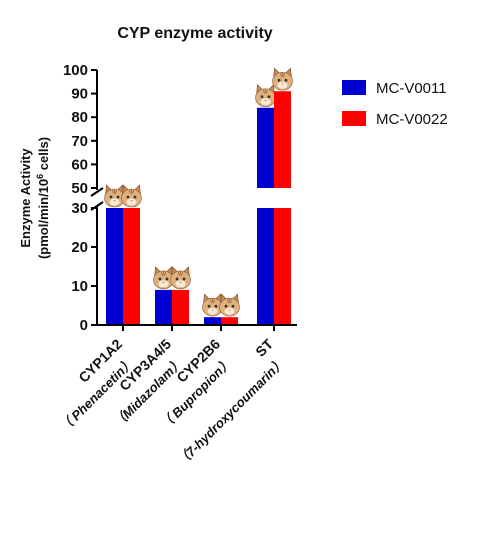 The image size is (478, 537). Describe the element at coordinates (212, 321) in the screenshot. I see `bar-cyp2b6-mc-v0011` at that location.